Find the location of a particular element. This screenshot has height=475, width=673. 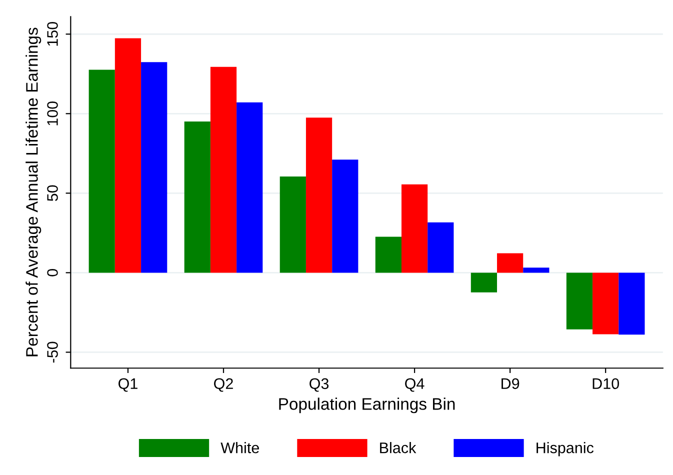

y-tick-label: 100 is located at coordinates (52, 113).